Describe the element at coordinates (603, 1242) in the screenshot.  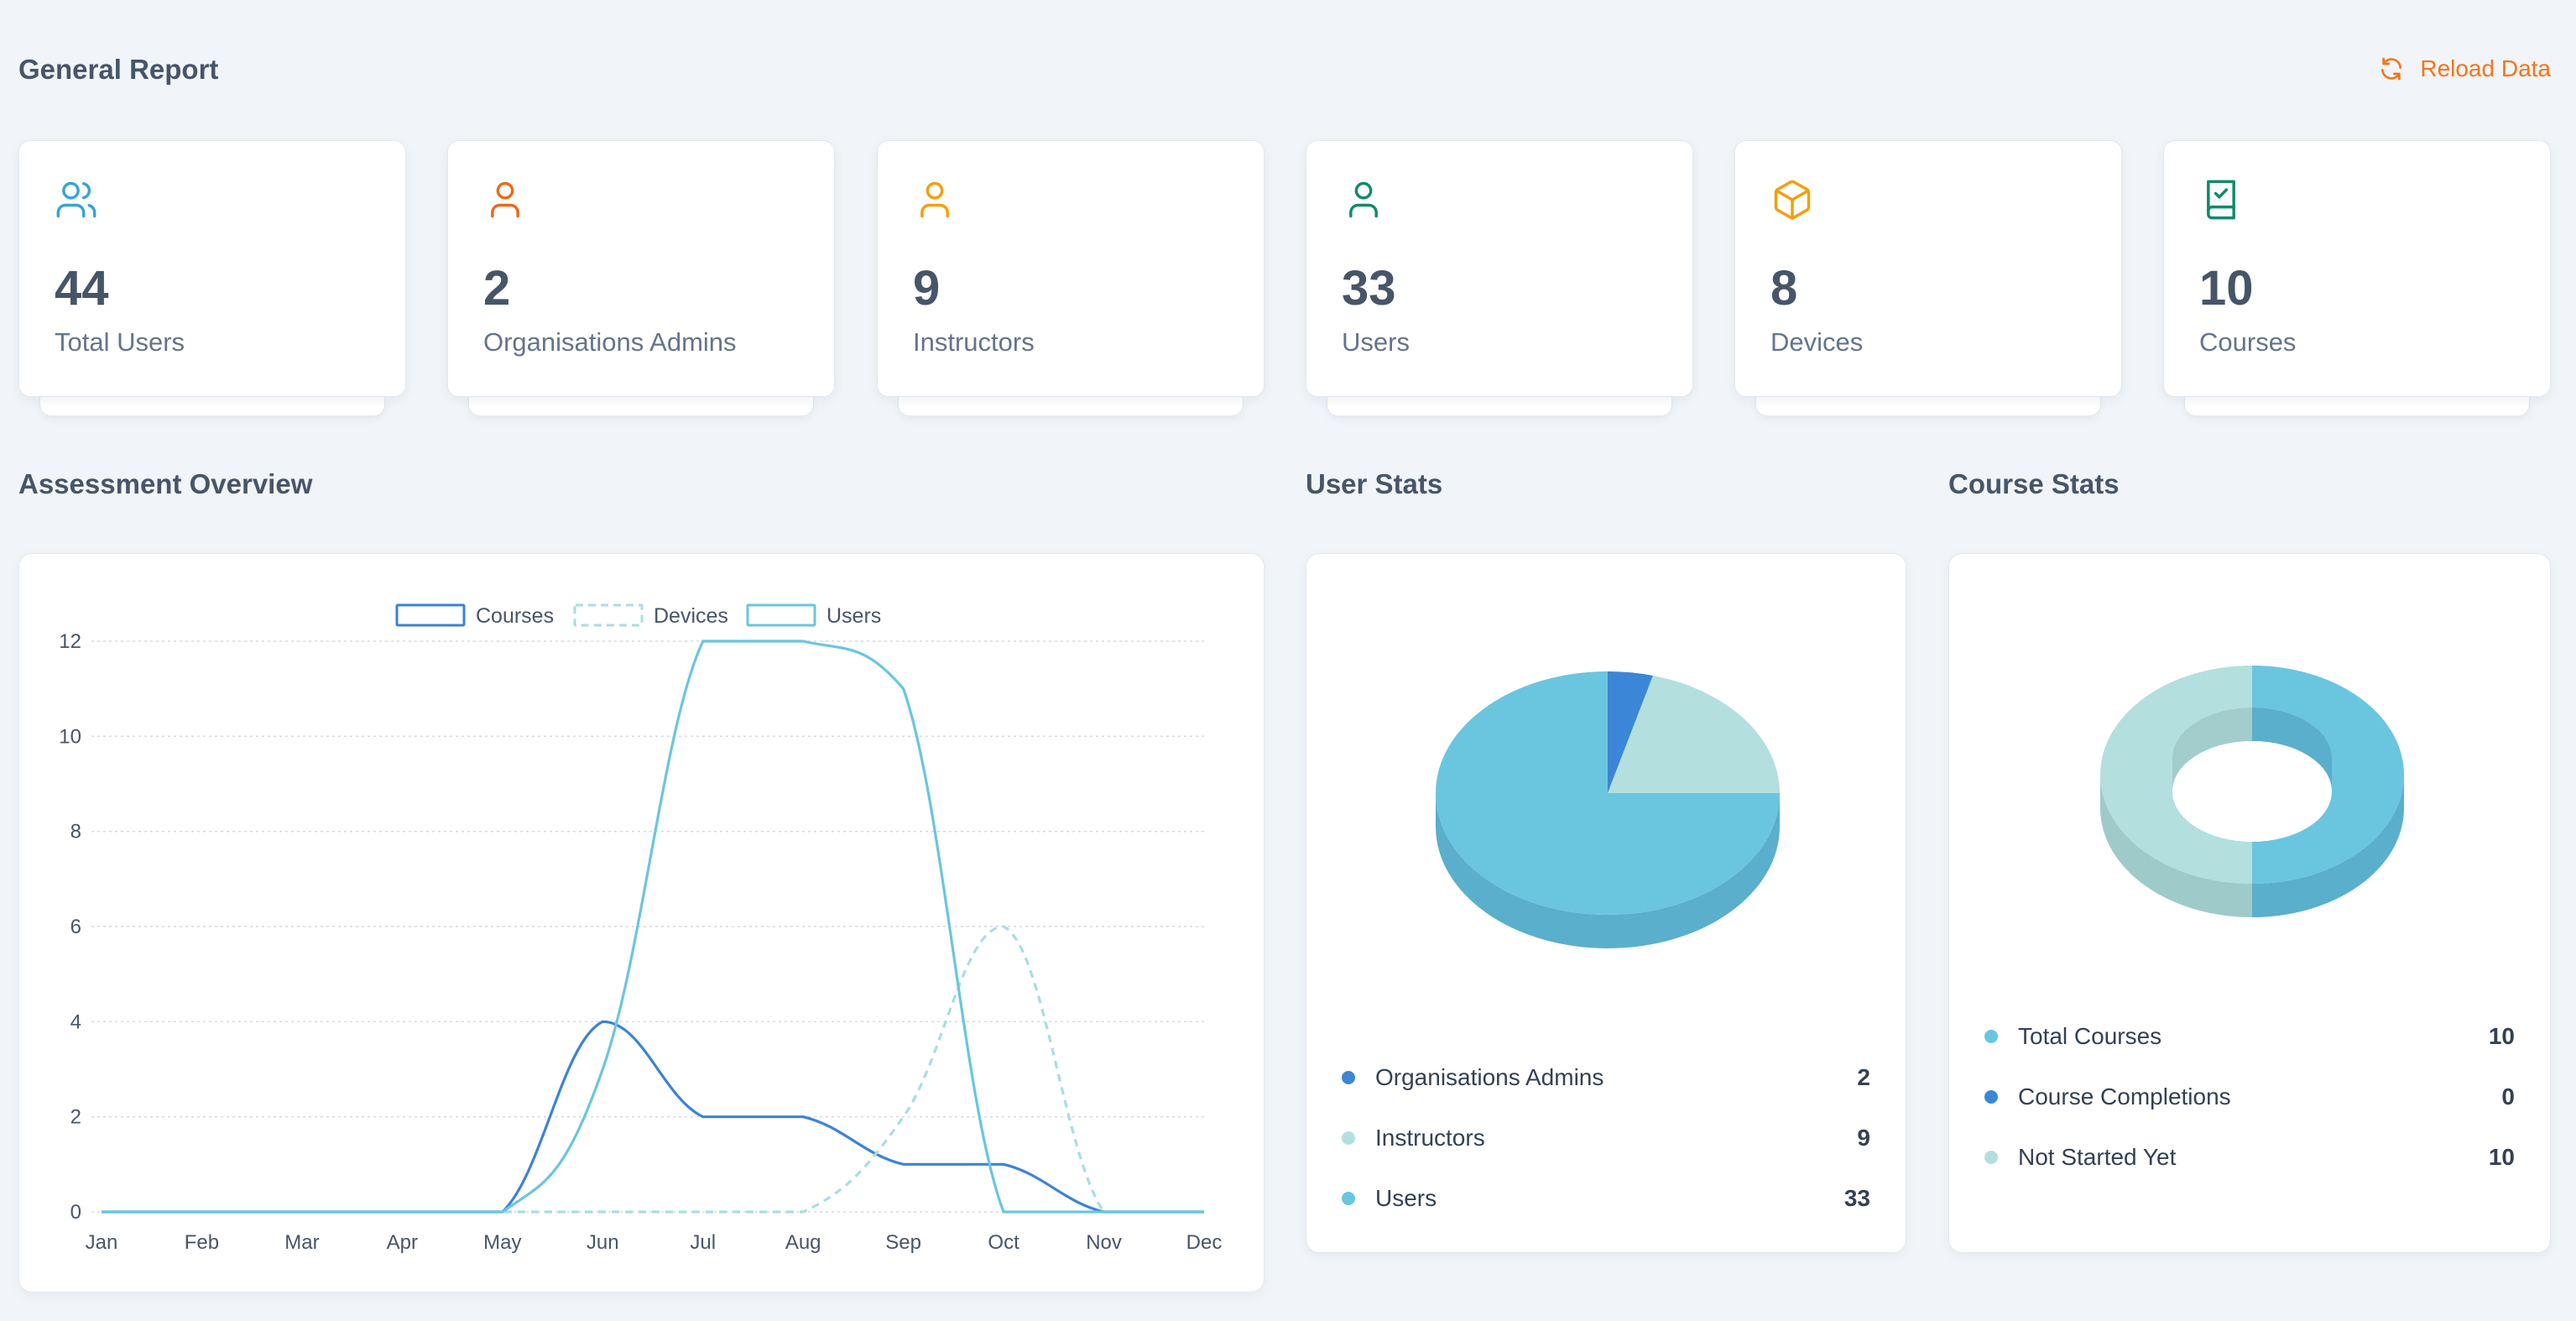
I see `x-tick-label: Jun` at that location.